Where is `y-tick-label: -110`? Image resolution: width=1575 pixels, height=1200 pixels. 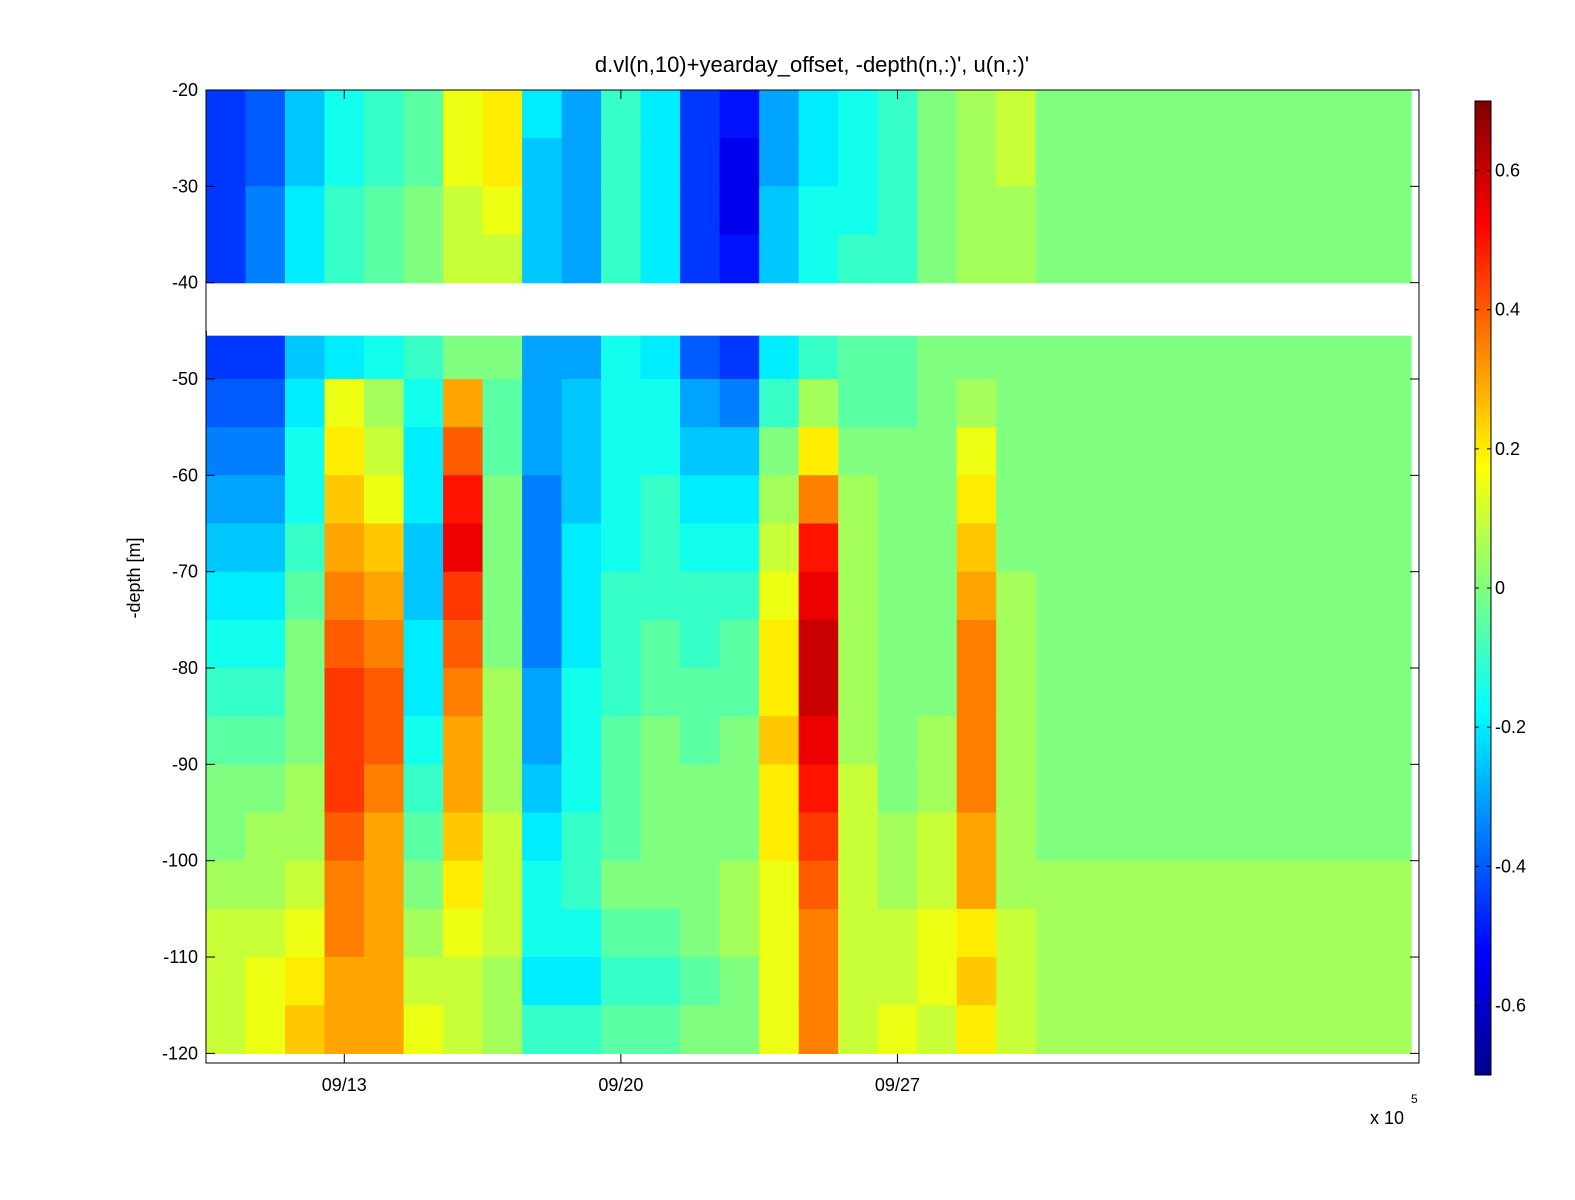 y-tick-label: -110 is located at coordinates (180, 957).